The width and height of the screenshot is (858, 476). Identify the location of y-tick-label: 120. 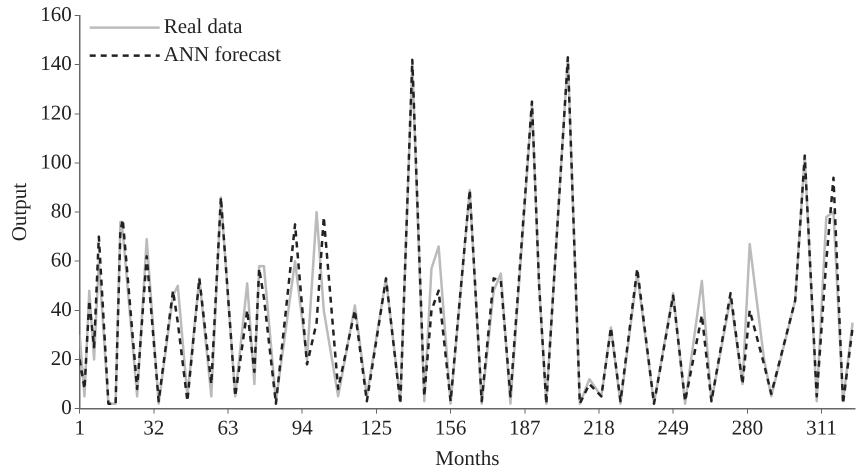
(56, 112).